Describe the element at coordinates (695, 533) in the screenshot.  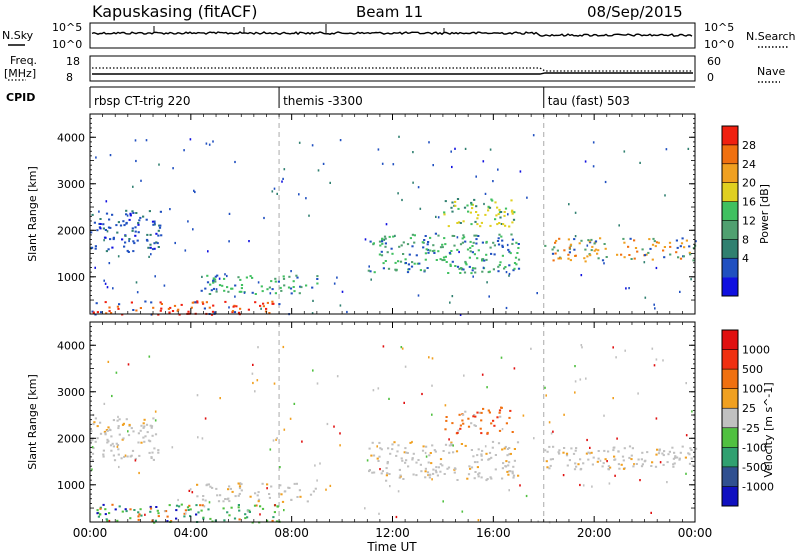
I see `x-tick-label: 00:00` at that location.